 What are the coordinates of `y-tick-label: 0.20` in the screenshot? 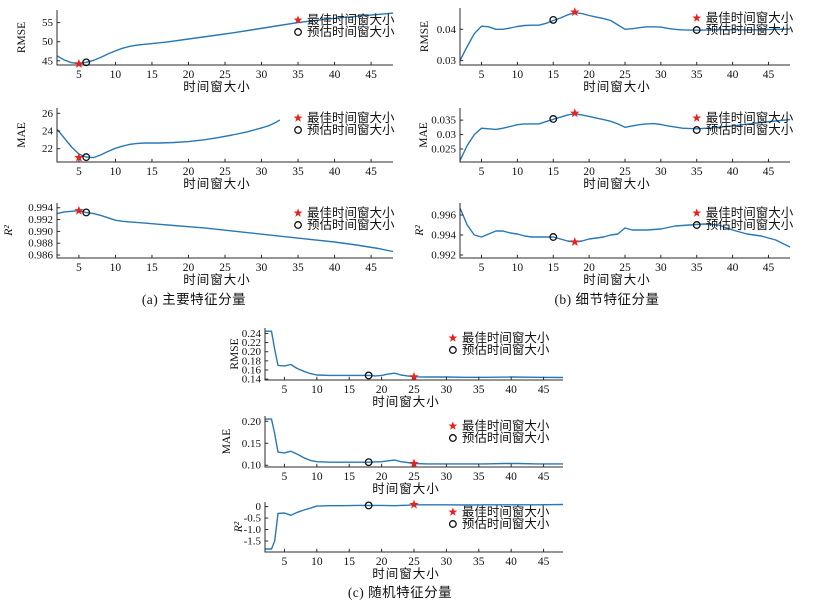 It's located at (252, 422).